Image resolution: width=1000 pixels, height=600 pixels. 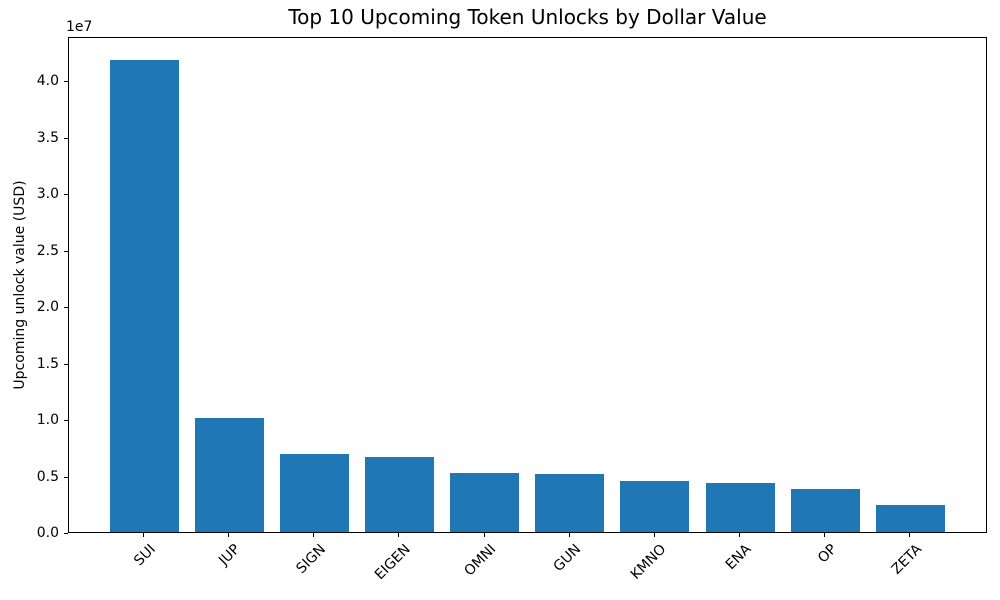 What do you see at coordinates (648, 562) in the screenshot?
I see `x-tick-label: KMNO` at bounding box center [648, 562].